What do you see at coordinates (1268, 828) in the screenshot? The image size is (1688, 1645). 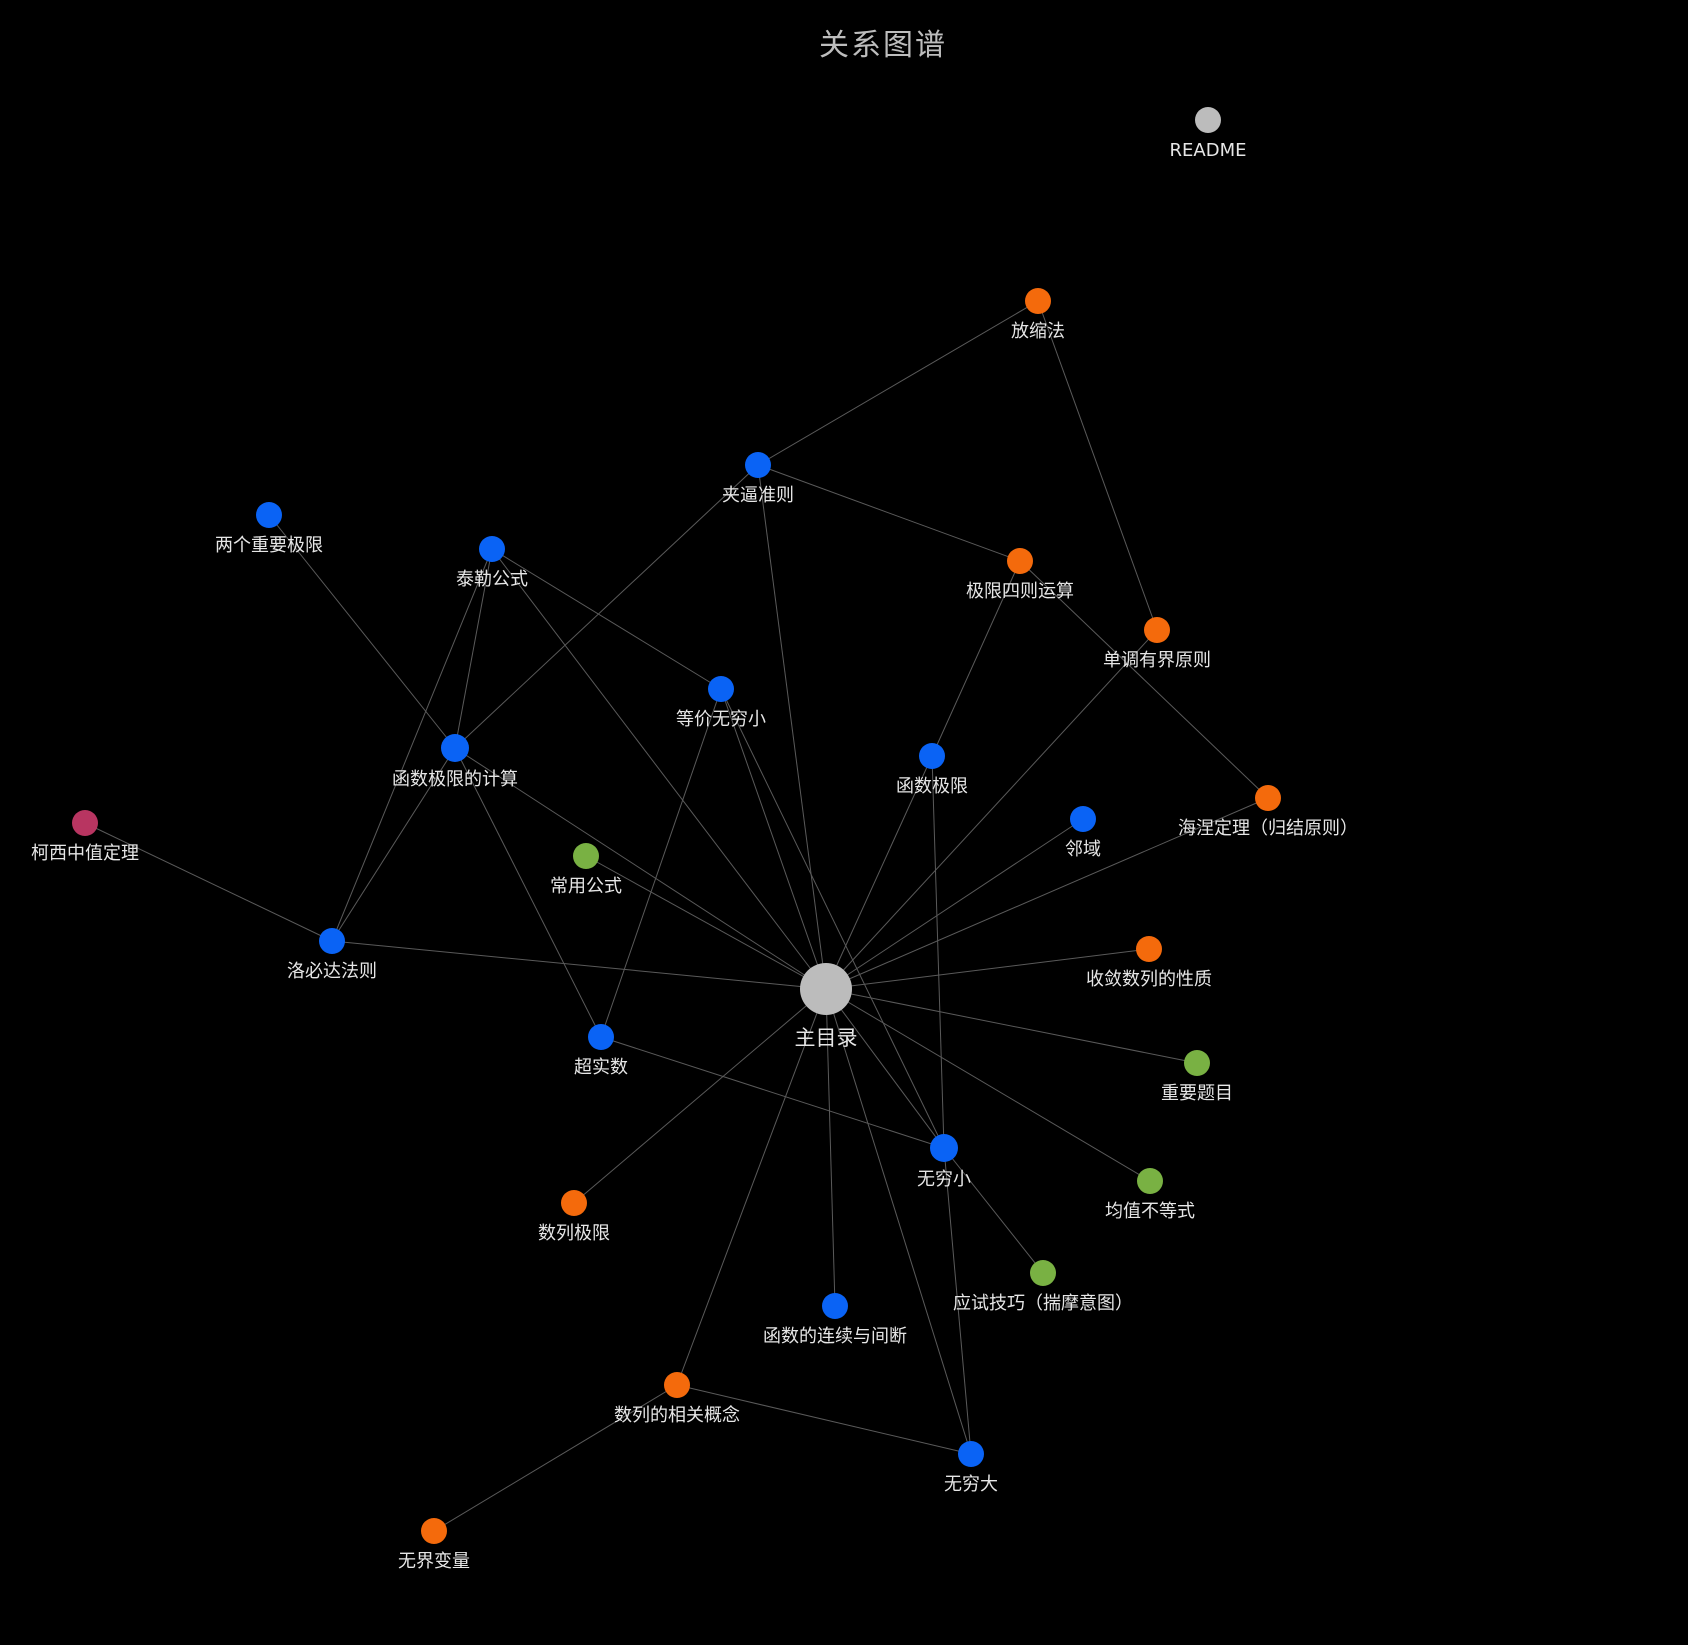 I see `node-label: 海涅定理（归结原则）` at bounding box center [1268, 828].